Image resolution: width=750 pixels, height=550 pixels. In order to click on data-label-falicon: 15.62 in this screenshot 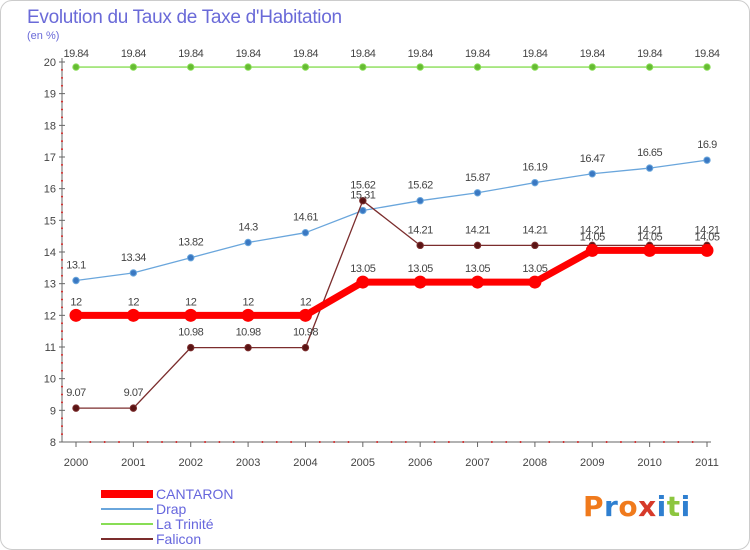, I will do `click(362, 186)`.